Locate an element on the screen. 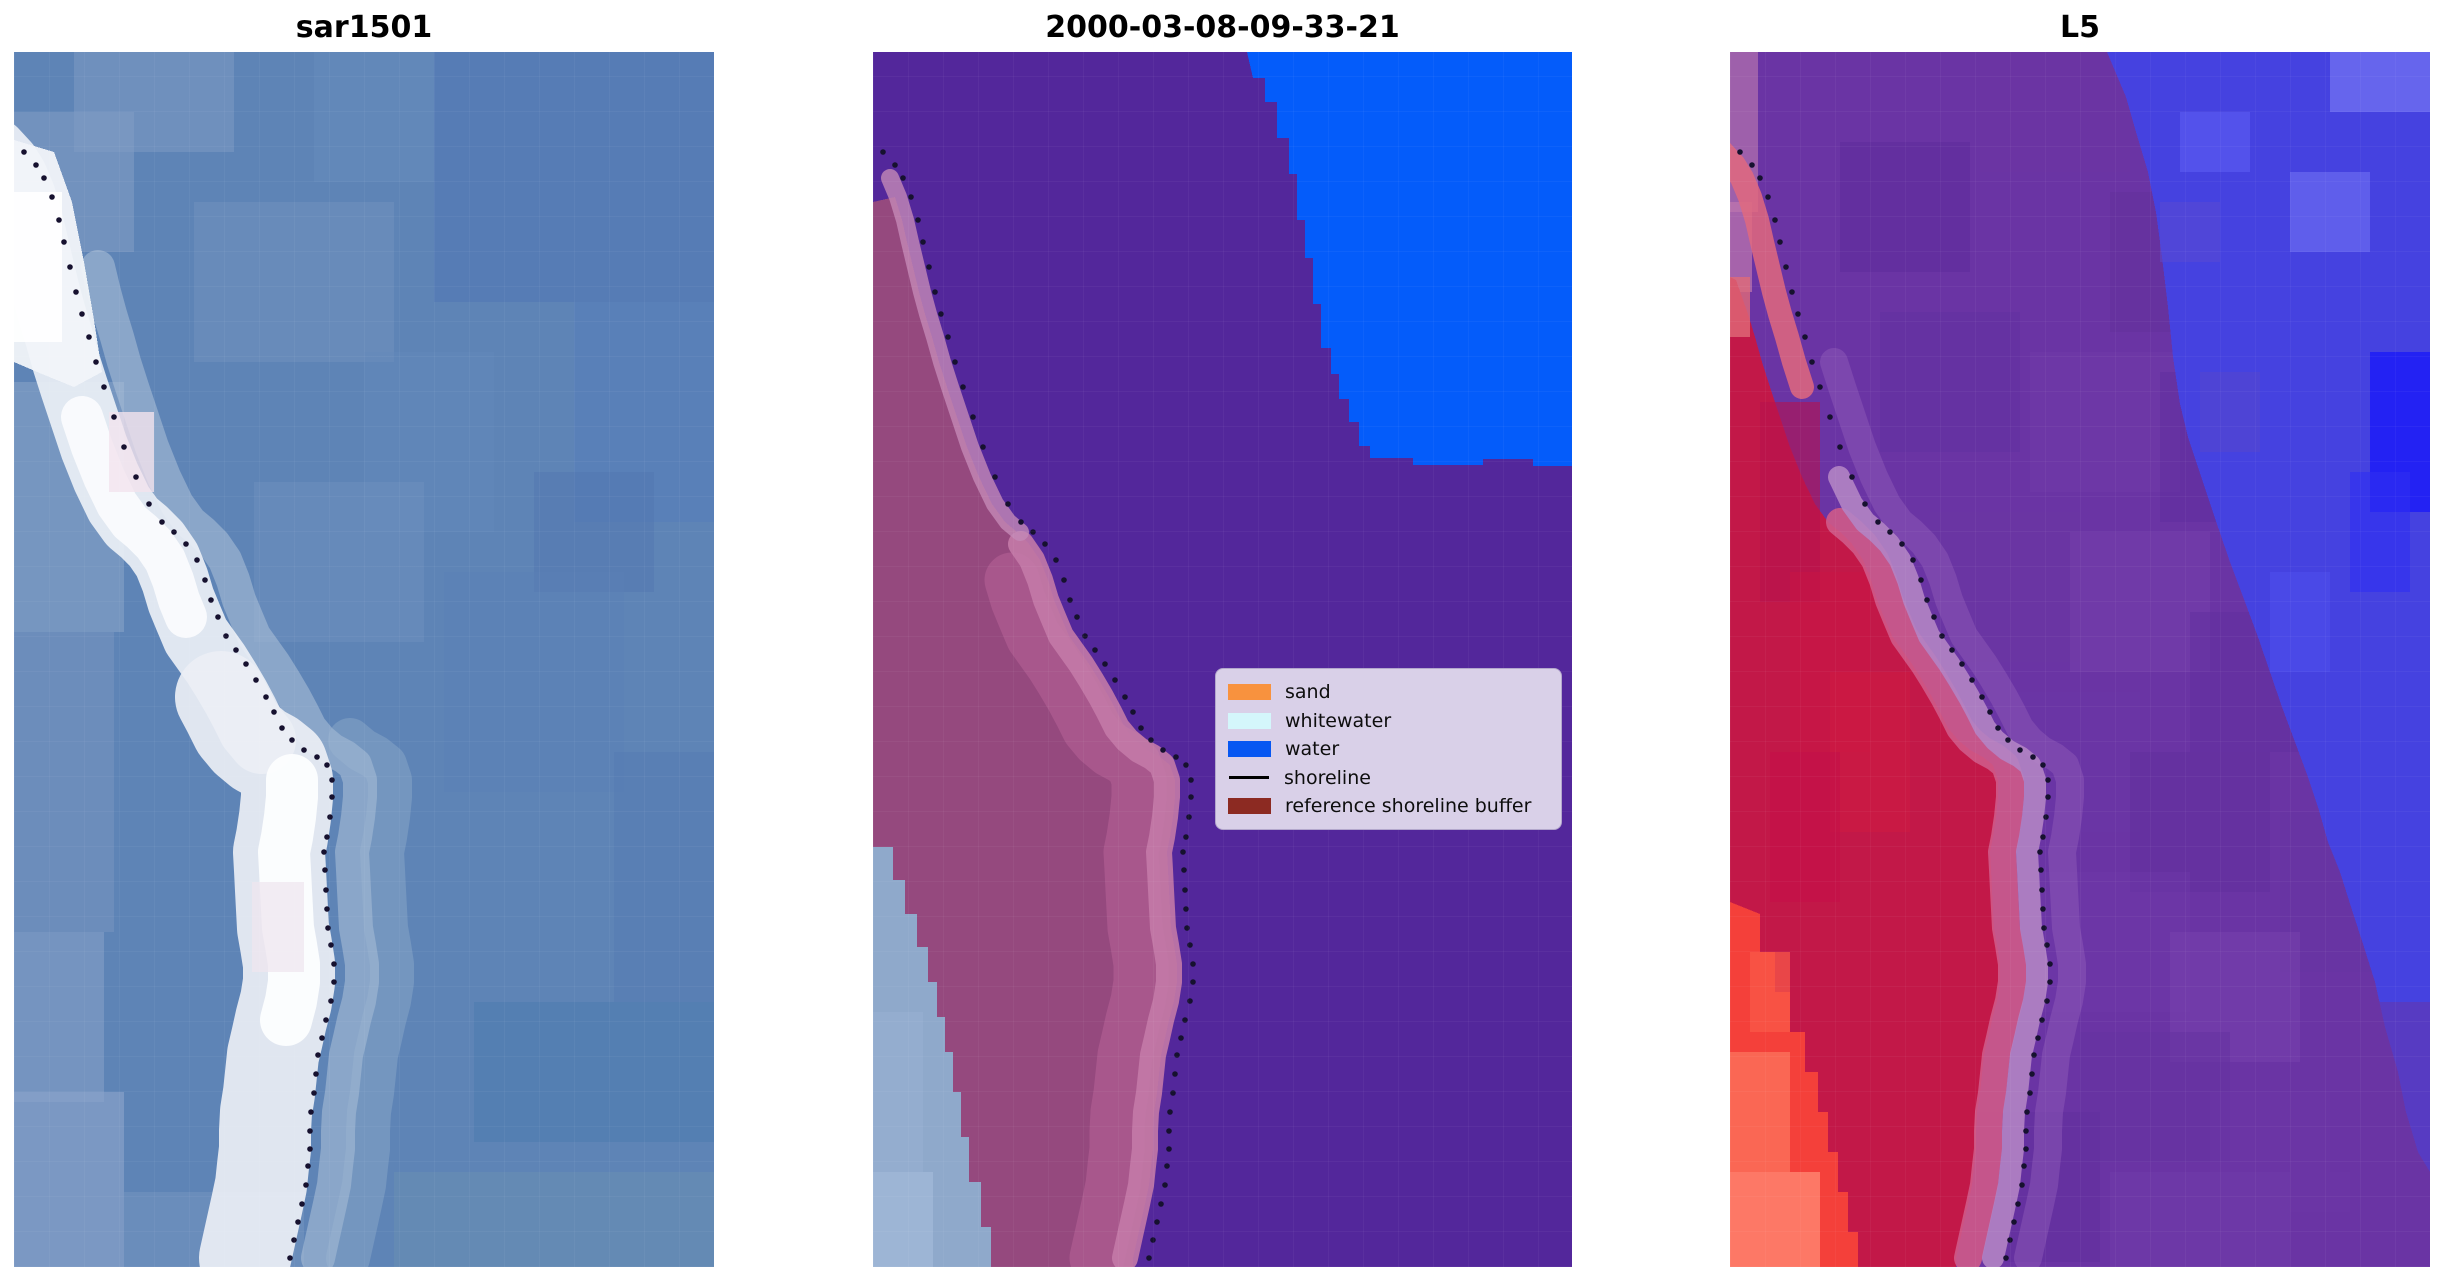 The height and width of the screenshot is (1283, 2444). panel-title-sar1501: sar1501 is located at coordinates (364, 27).